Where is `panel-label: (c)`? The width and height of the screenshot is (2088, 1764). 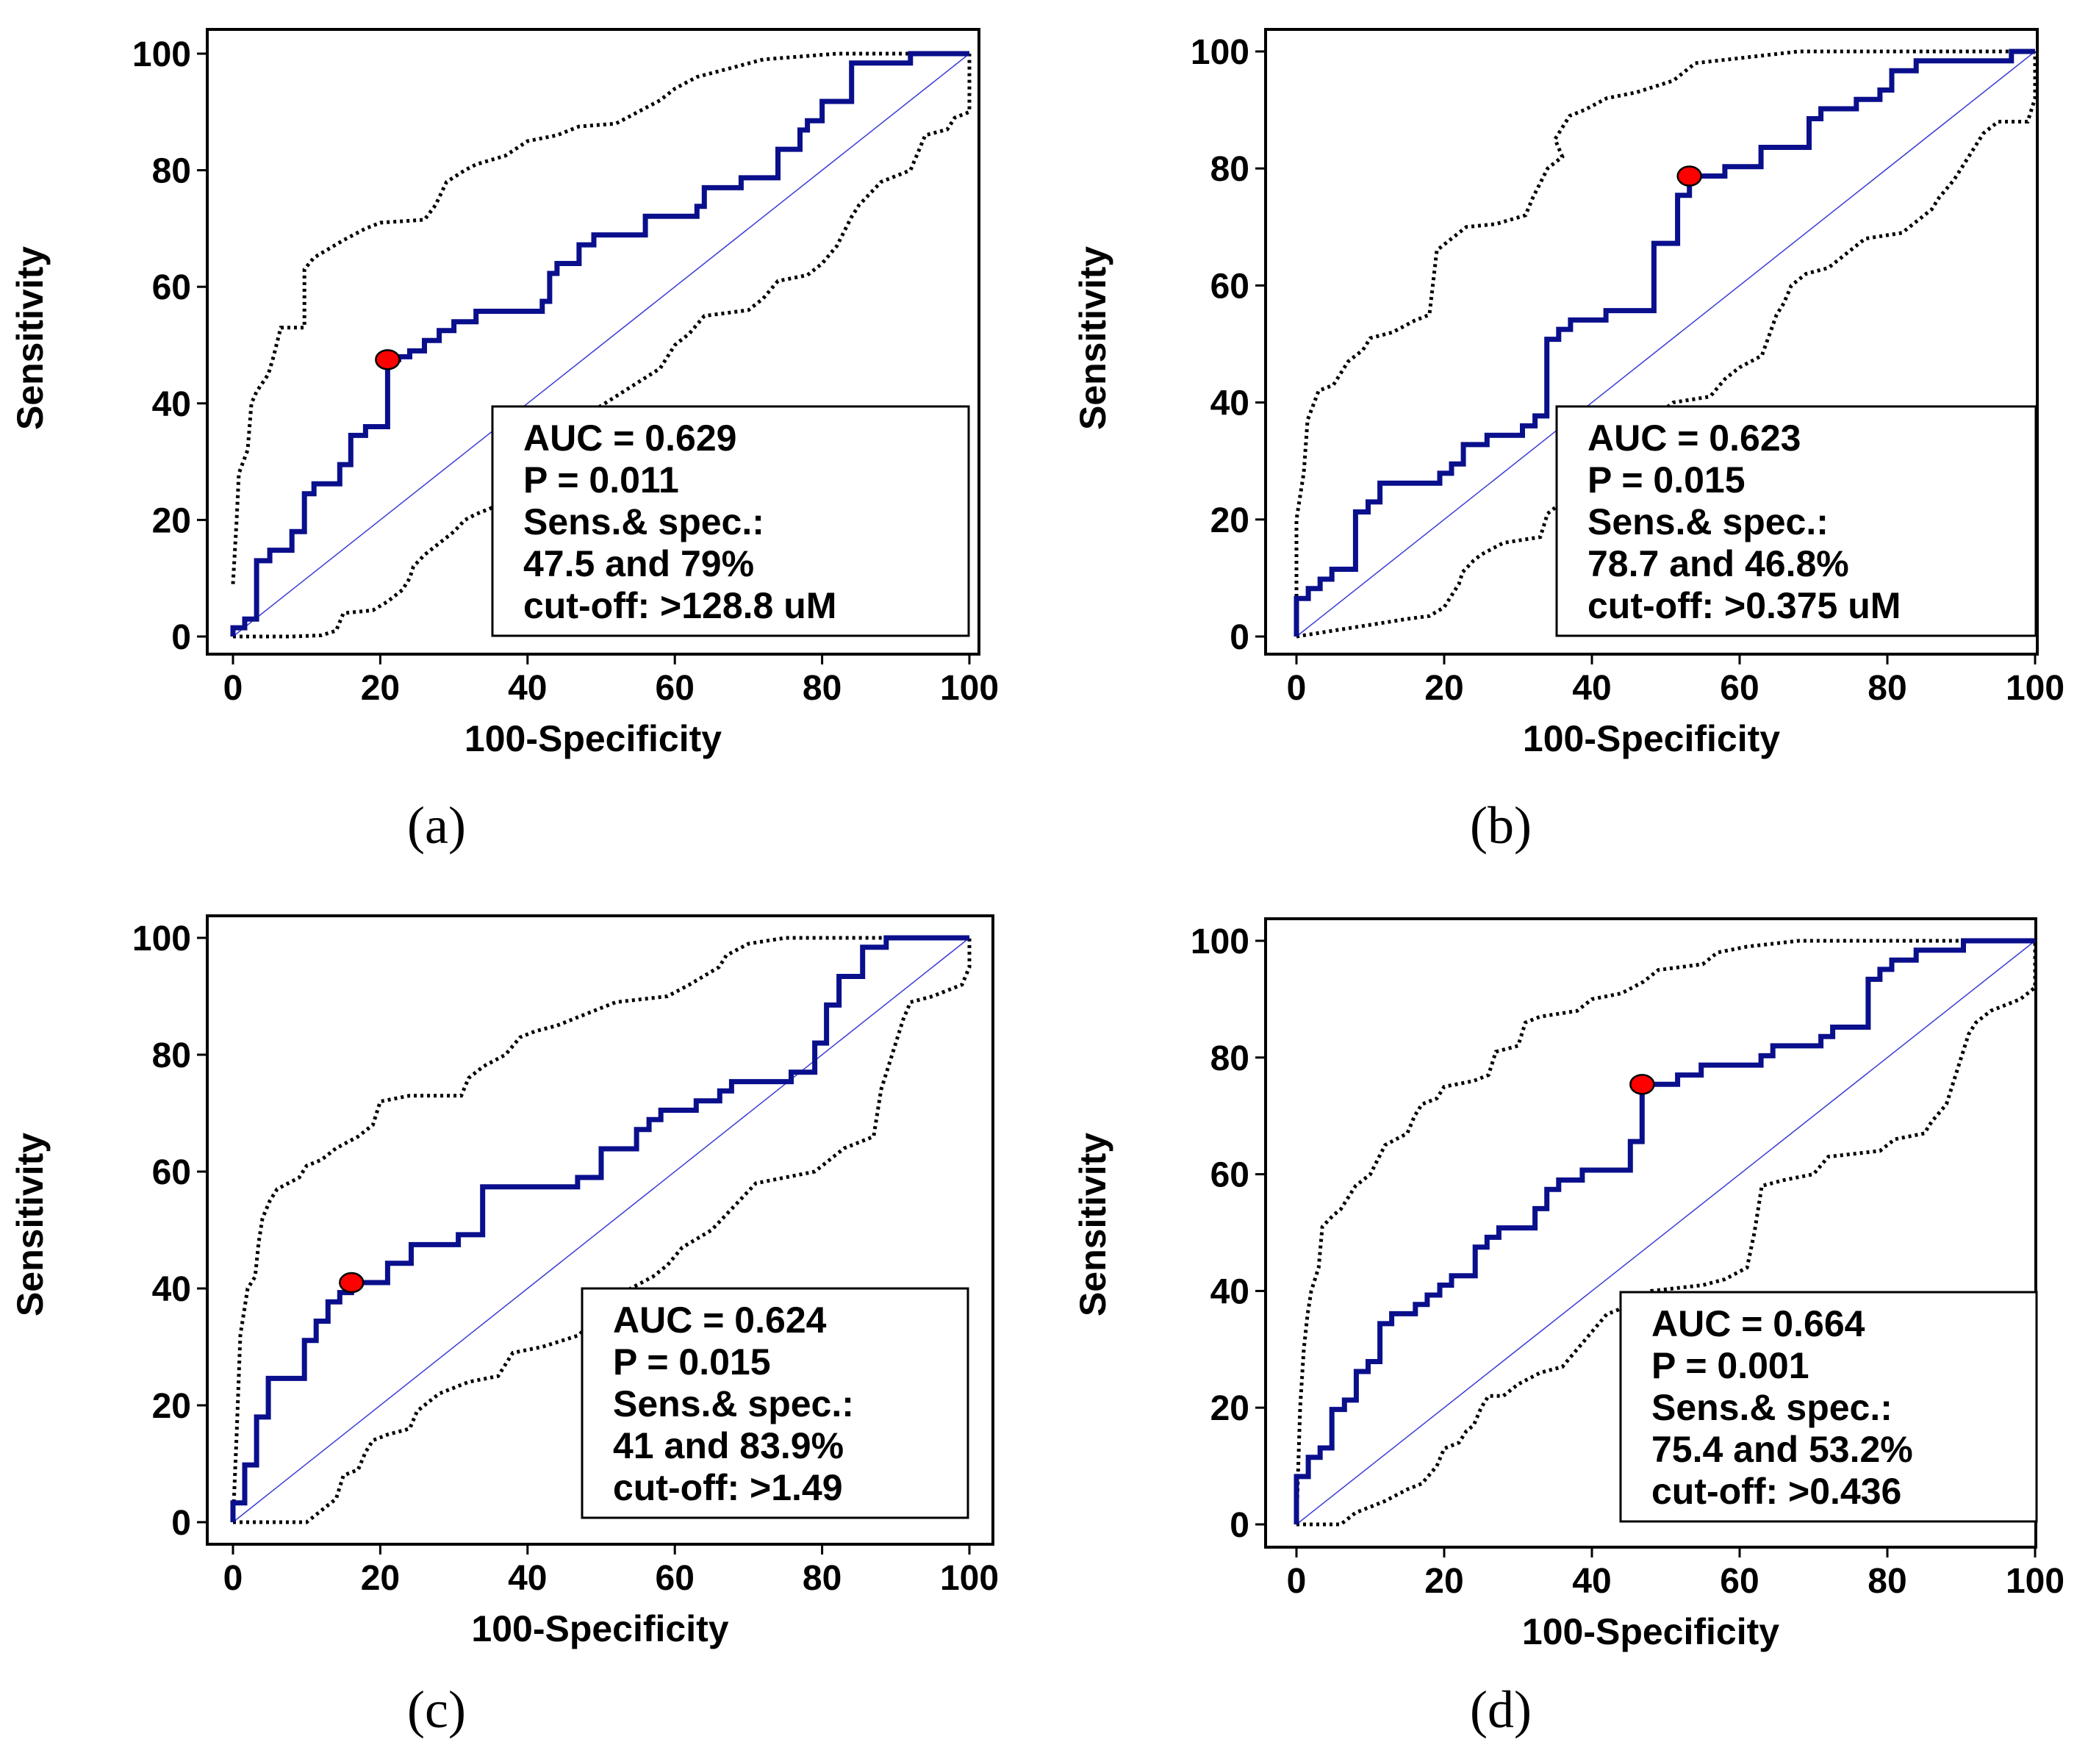 panel-label: (c) is located at coordinates (436, 1709).